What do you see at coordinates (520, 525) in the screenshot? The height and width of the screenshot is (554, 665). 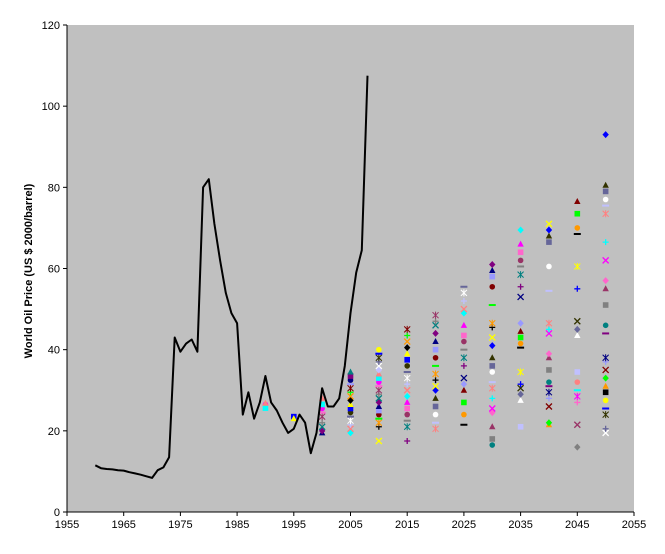 I see `x-tick-label: 2035` at bounding box center [520, 525].